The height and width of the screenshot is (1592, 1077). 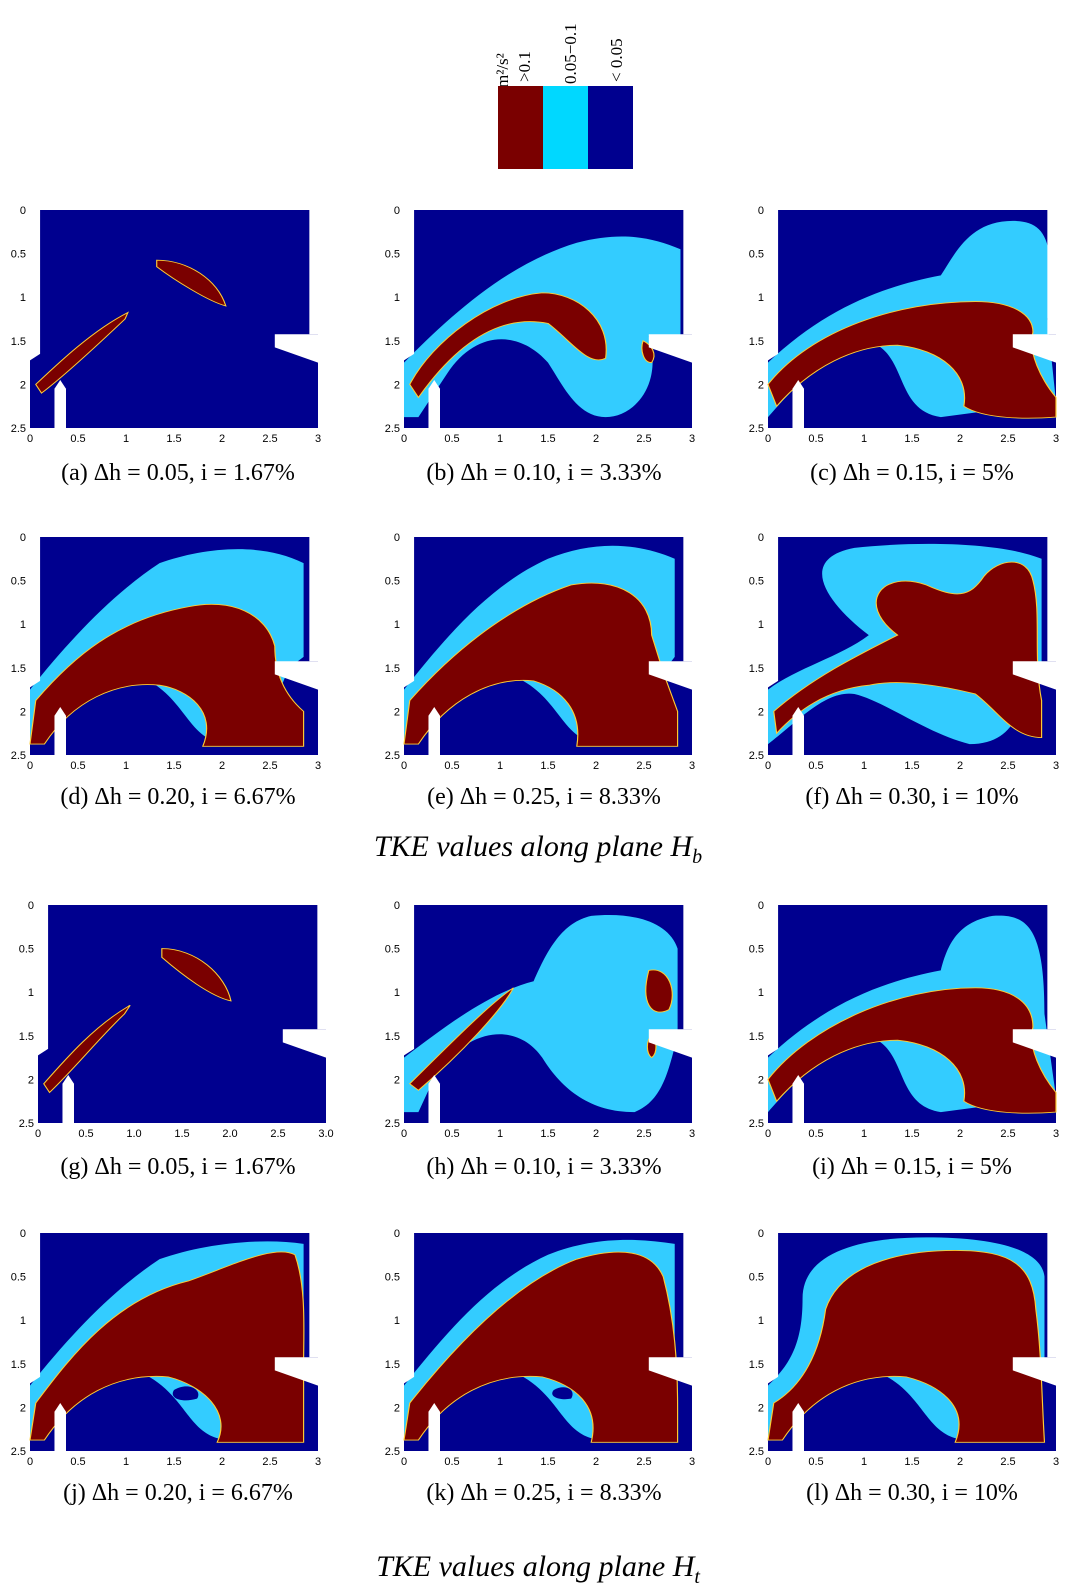 I want to click on caption-j: (j) Δh = 0.20, i = 6.67%, so click(x=178, y=1493).